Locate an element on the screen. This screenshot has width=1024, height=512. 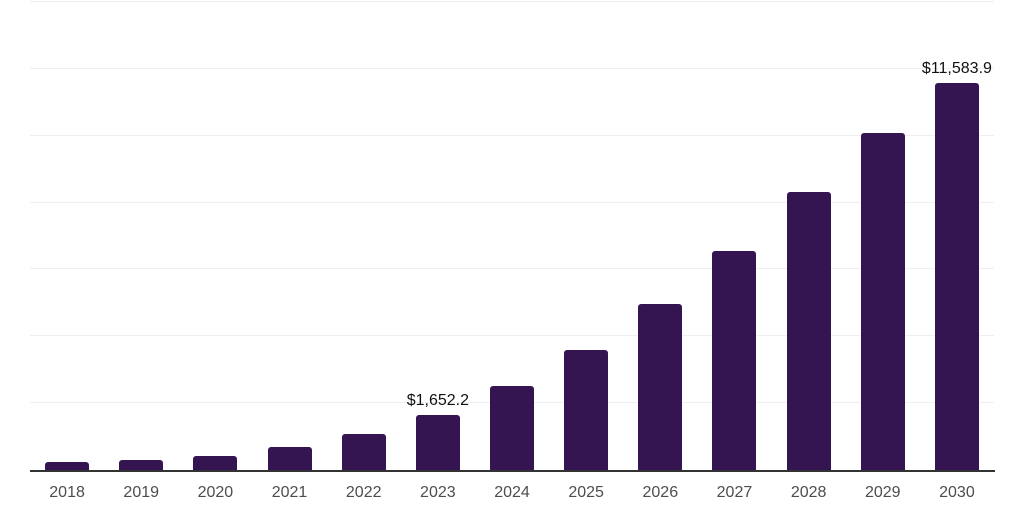
x-tick-label-2030: 2030 is located at coordinates (957, 492).